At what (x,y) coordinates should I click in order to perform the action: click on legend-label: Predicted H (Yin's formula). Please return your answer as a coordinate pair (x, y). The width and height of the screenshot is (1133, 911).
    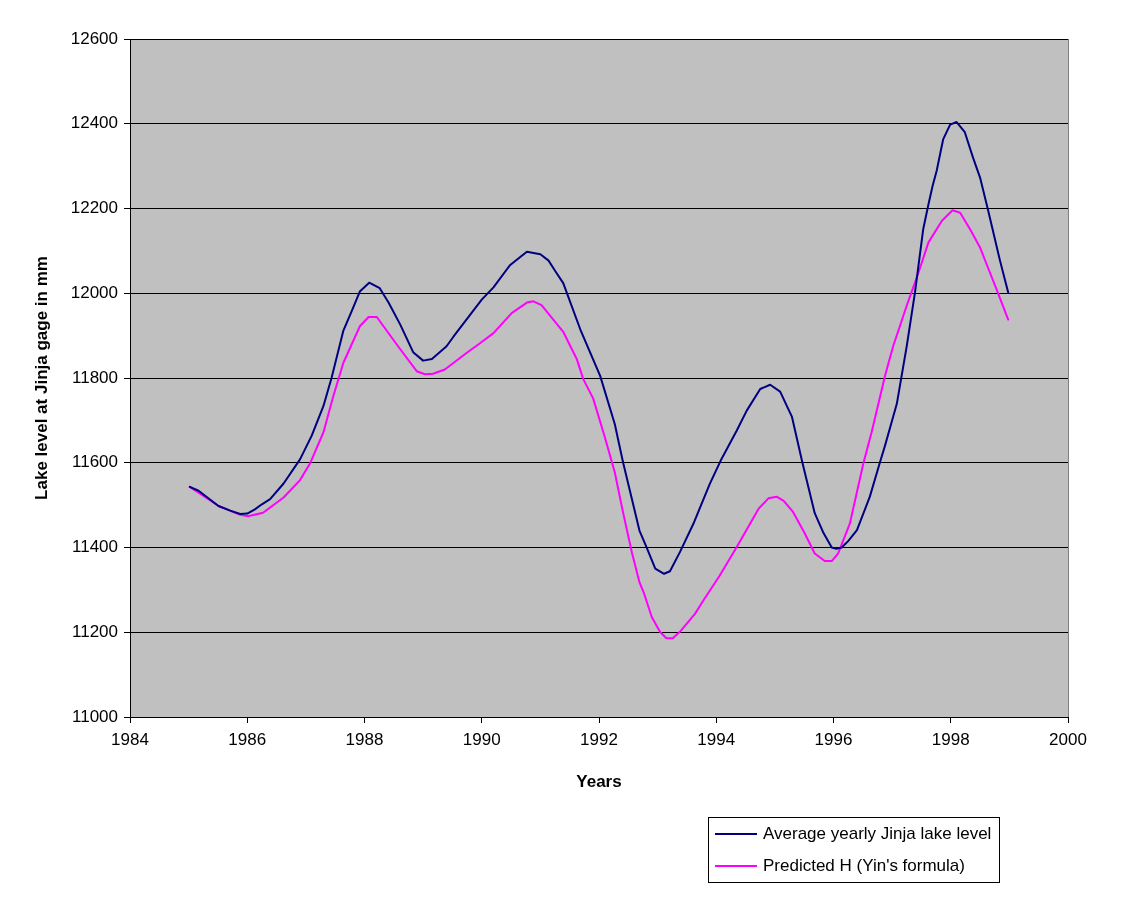
    Looking at the image, I should click on (864, 866).